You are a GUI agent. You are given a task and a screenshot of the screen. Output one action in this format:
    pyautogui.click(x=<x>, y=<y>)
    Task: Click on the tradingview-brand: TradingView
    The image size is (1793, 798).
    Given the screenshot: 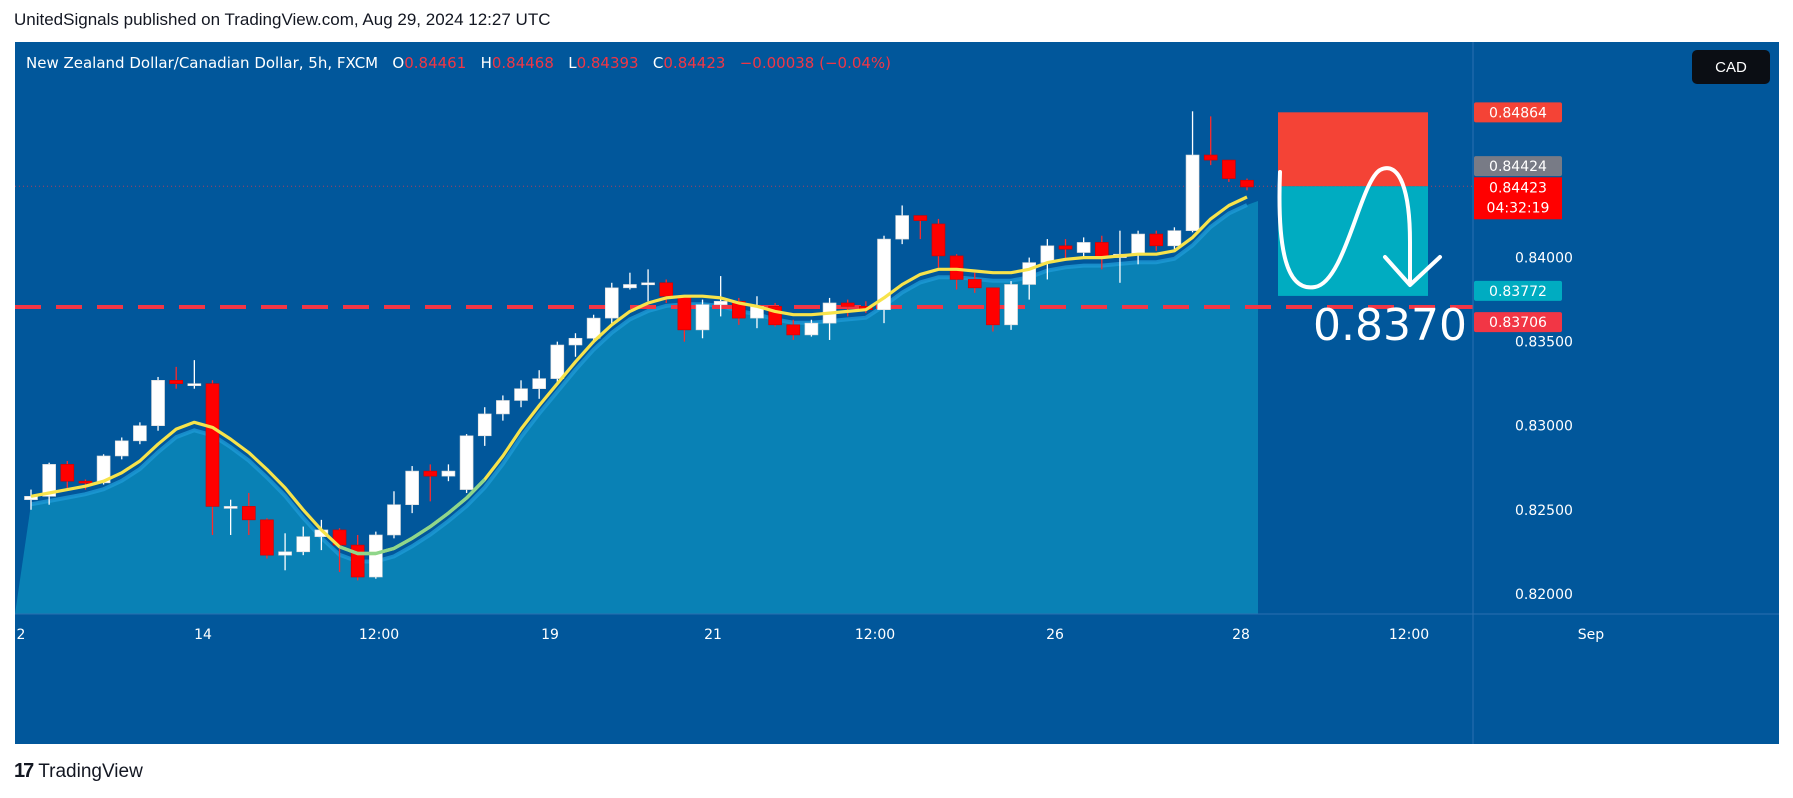 What is the action you would take?
    pyautogui.click(x=90, y=771)
    